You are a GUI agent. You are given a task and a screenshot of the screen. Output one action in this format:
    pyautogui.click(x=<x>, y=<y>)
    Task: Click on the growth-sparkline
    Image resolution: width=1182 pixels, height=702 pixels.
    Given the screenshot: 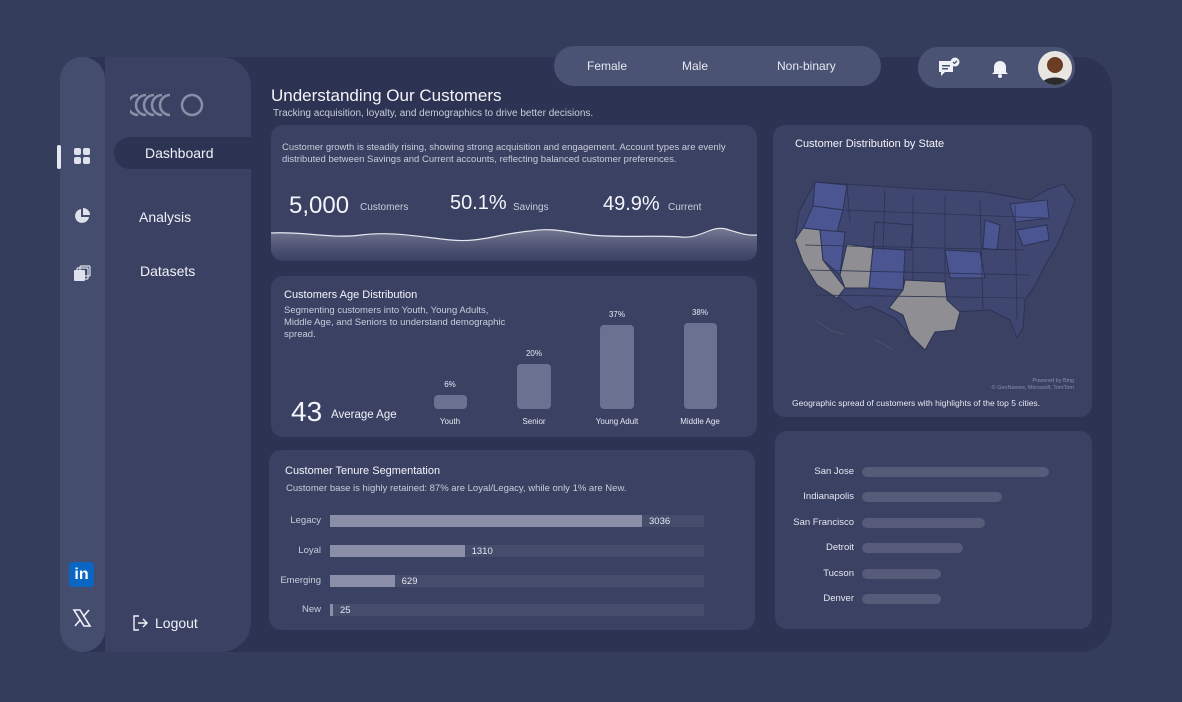 What is the action you would take?
    pyautogui.click(x=514, y=244)
    